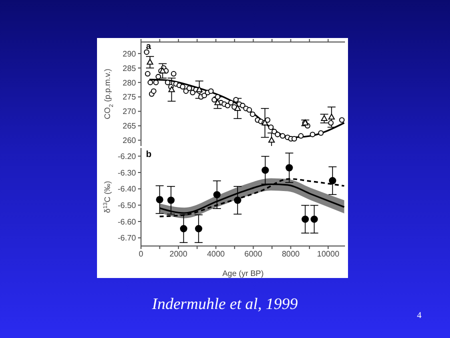  I want to click on y-tick-label: -6.60, so click(127, 221).